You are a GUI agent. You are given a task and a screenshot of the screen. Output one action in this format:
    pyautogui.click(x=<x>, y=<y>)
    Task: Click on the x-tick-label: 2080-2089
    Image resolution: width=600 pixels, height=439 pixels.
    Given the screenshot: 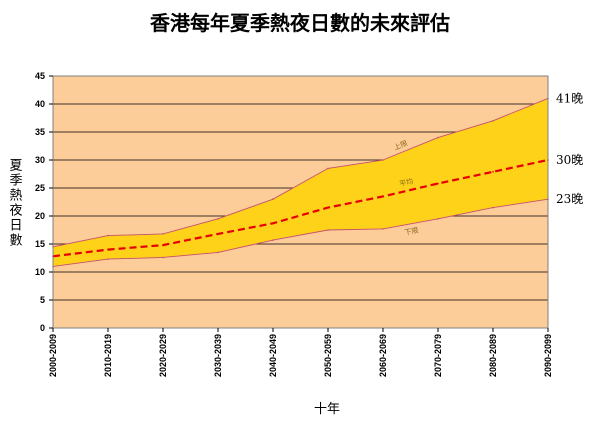 What is the action you would take?
    pyautogui.click(x=493, y=355)
    